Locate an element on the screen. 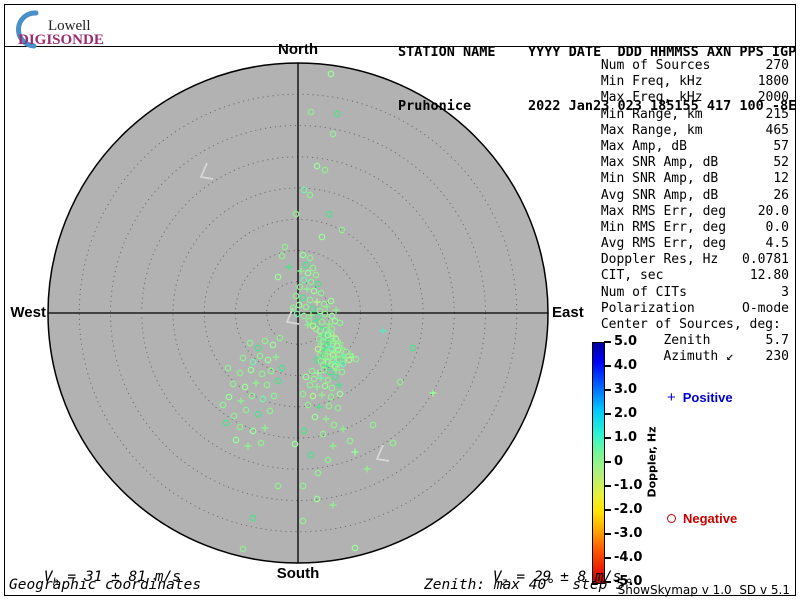  param-value: 57 is located at coordinates (781, 146).